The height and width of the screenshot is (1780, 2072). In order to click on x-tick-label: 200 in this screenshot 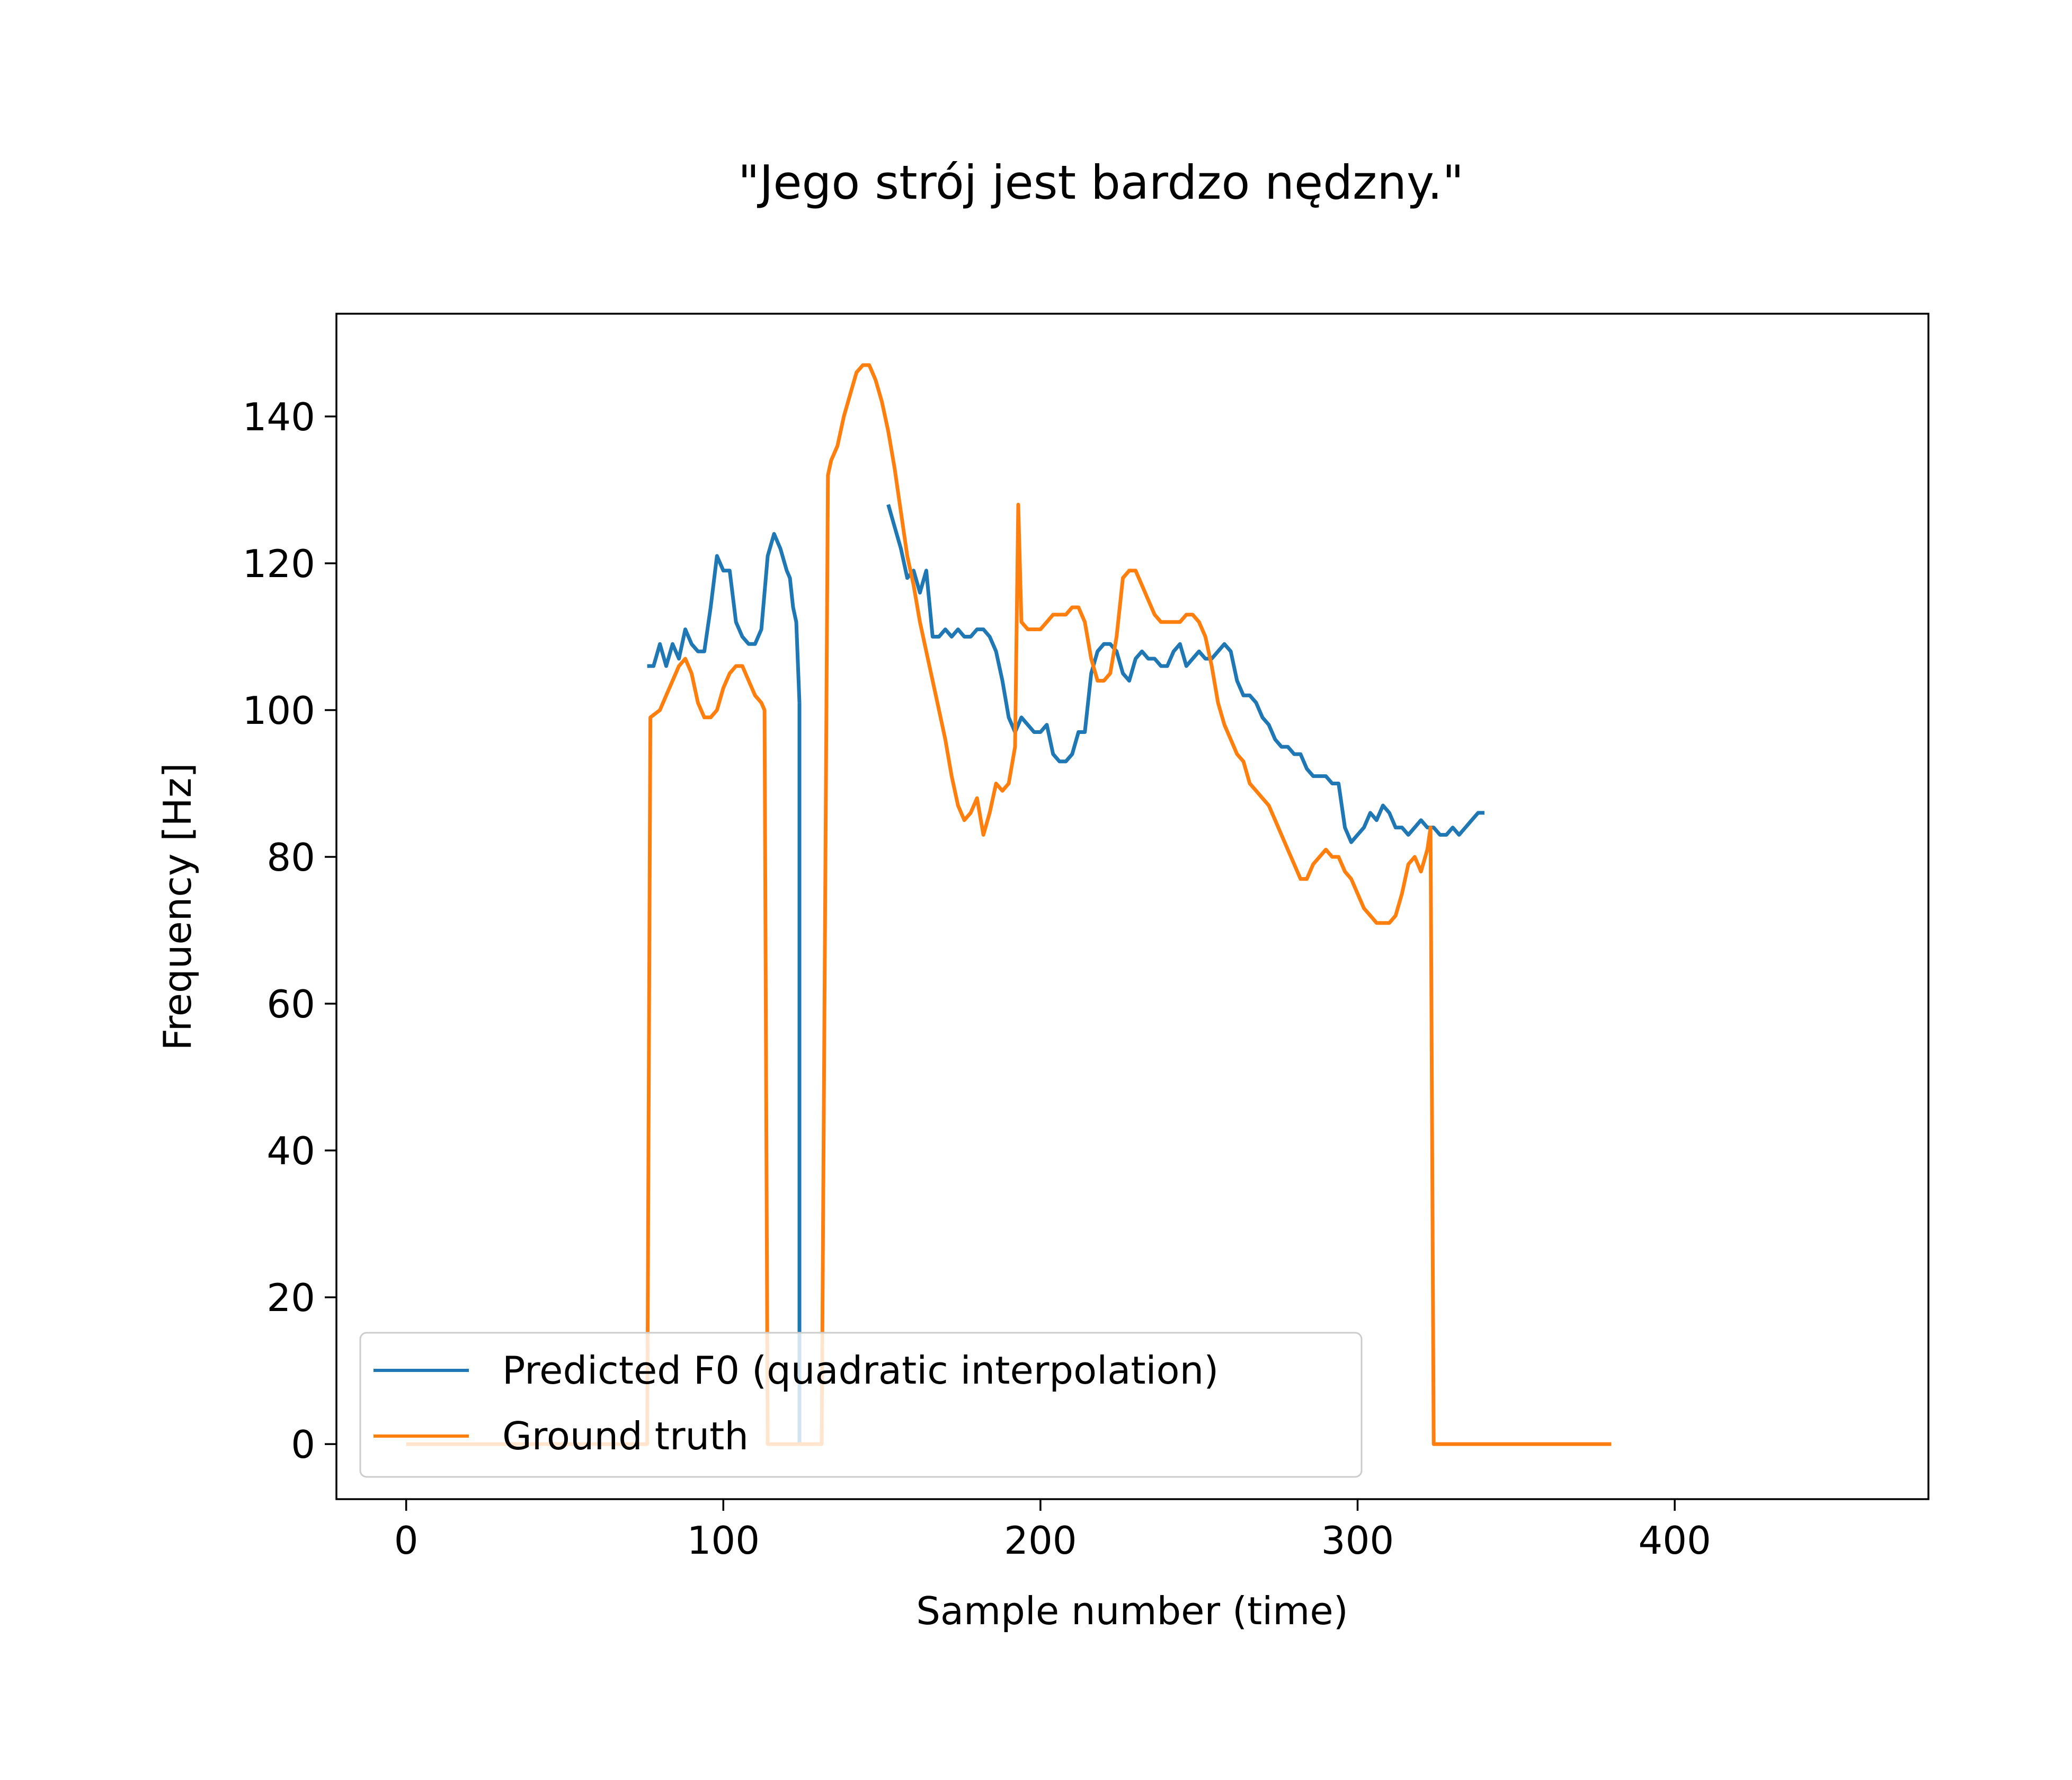, I will do `click(1040, 1540)`.